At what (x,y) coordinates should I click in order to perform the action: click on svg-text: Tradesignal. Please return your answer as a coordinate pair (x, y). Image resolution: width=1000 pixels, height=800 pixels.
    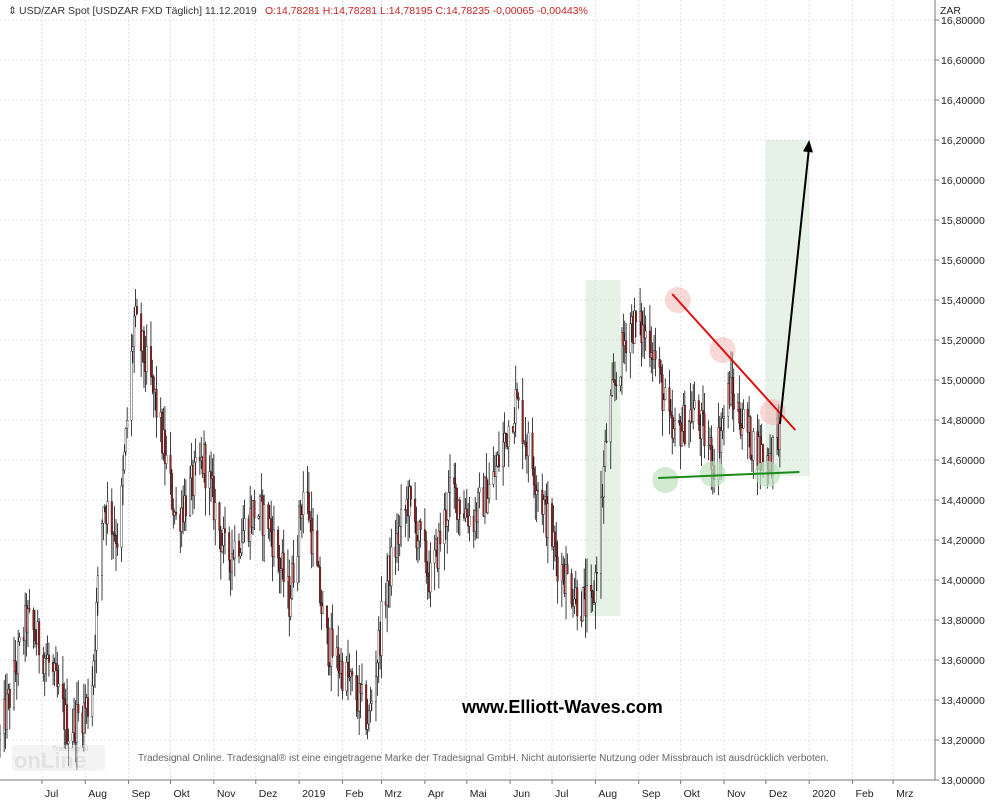
    Looking at the image, I should click on (70, 749).